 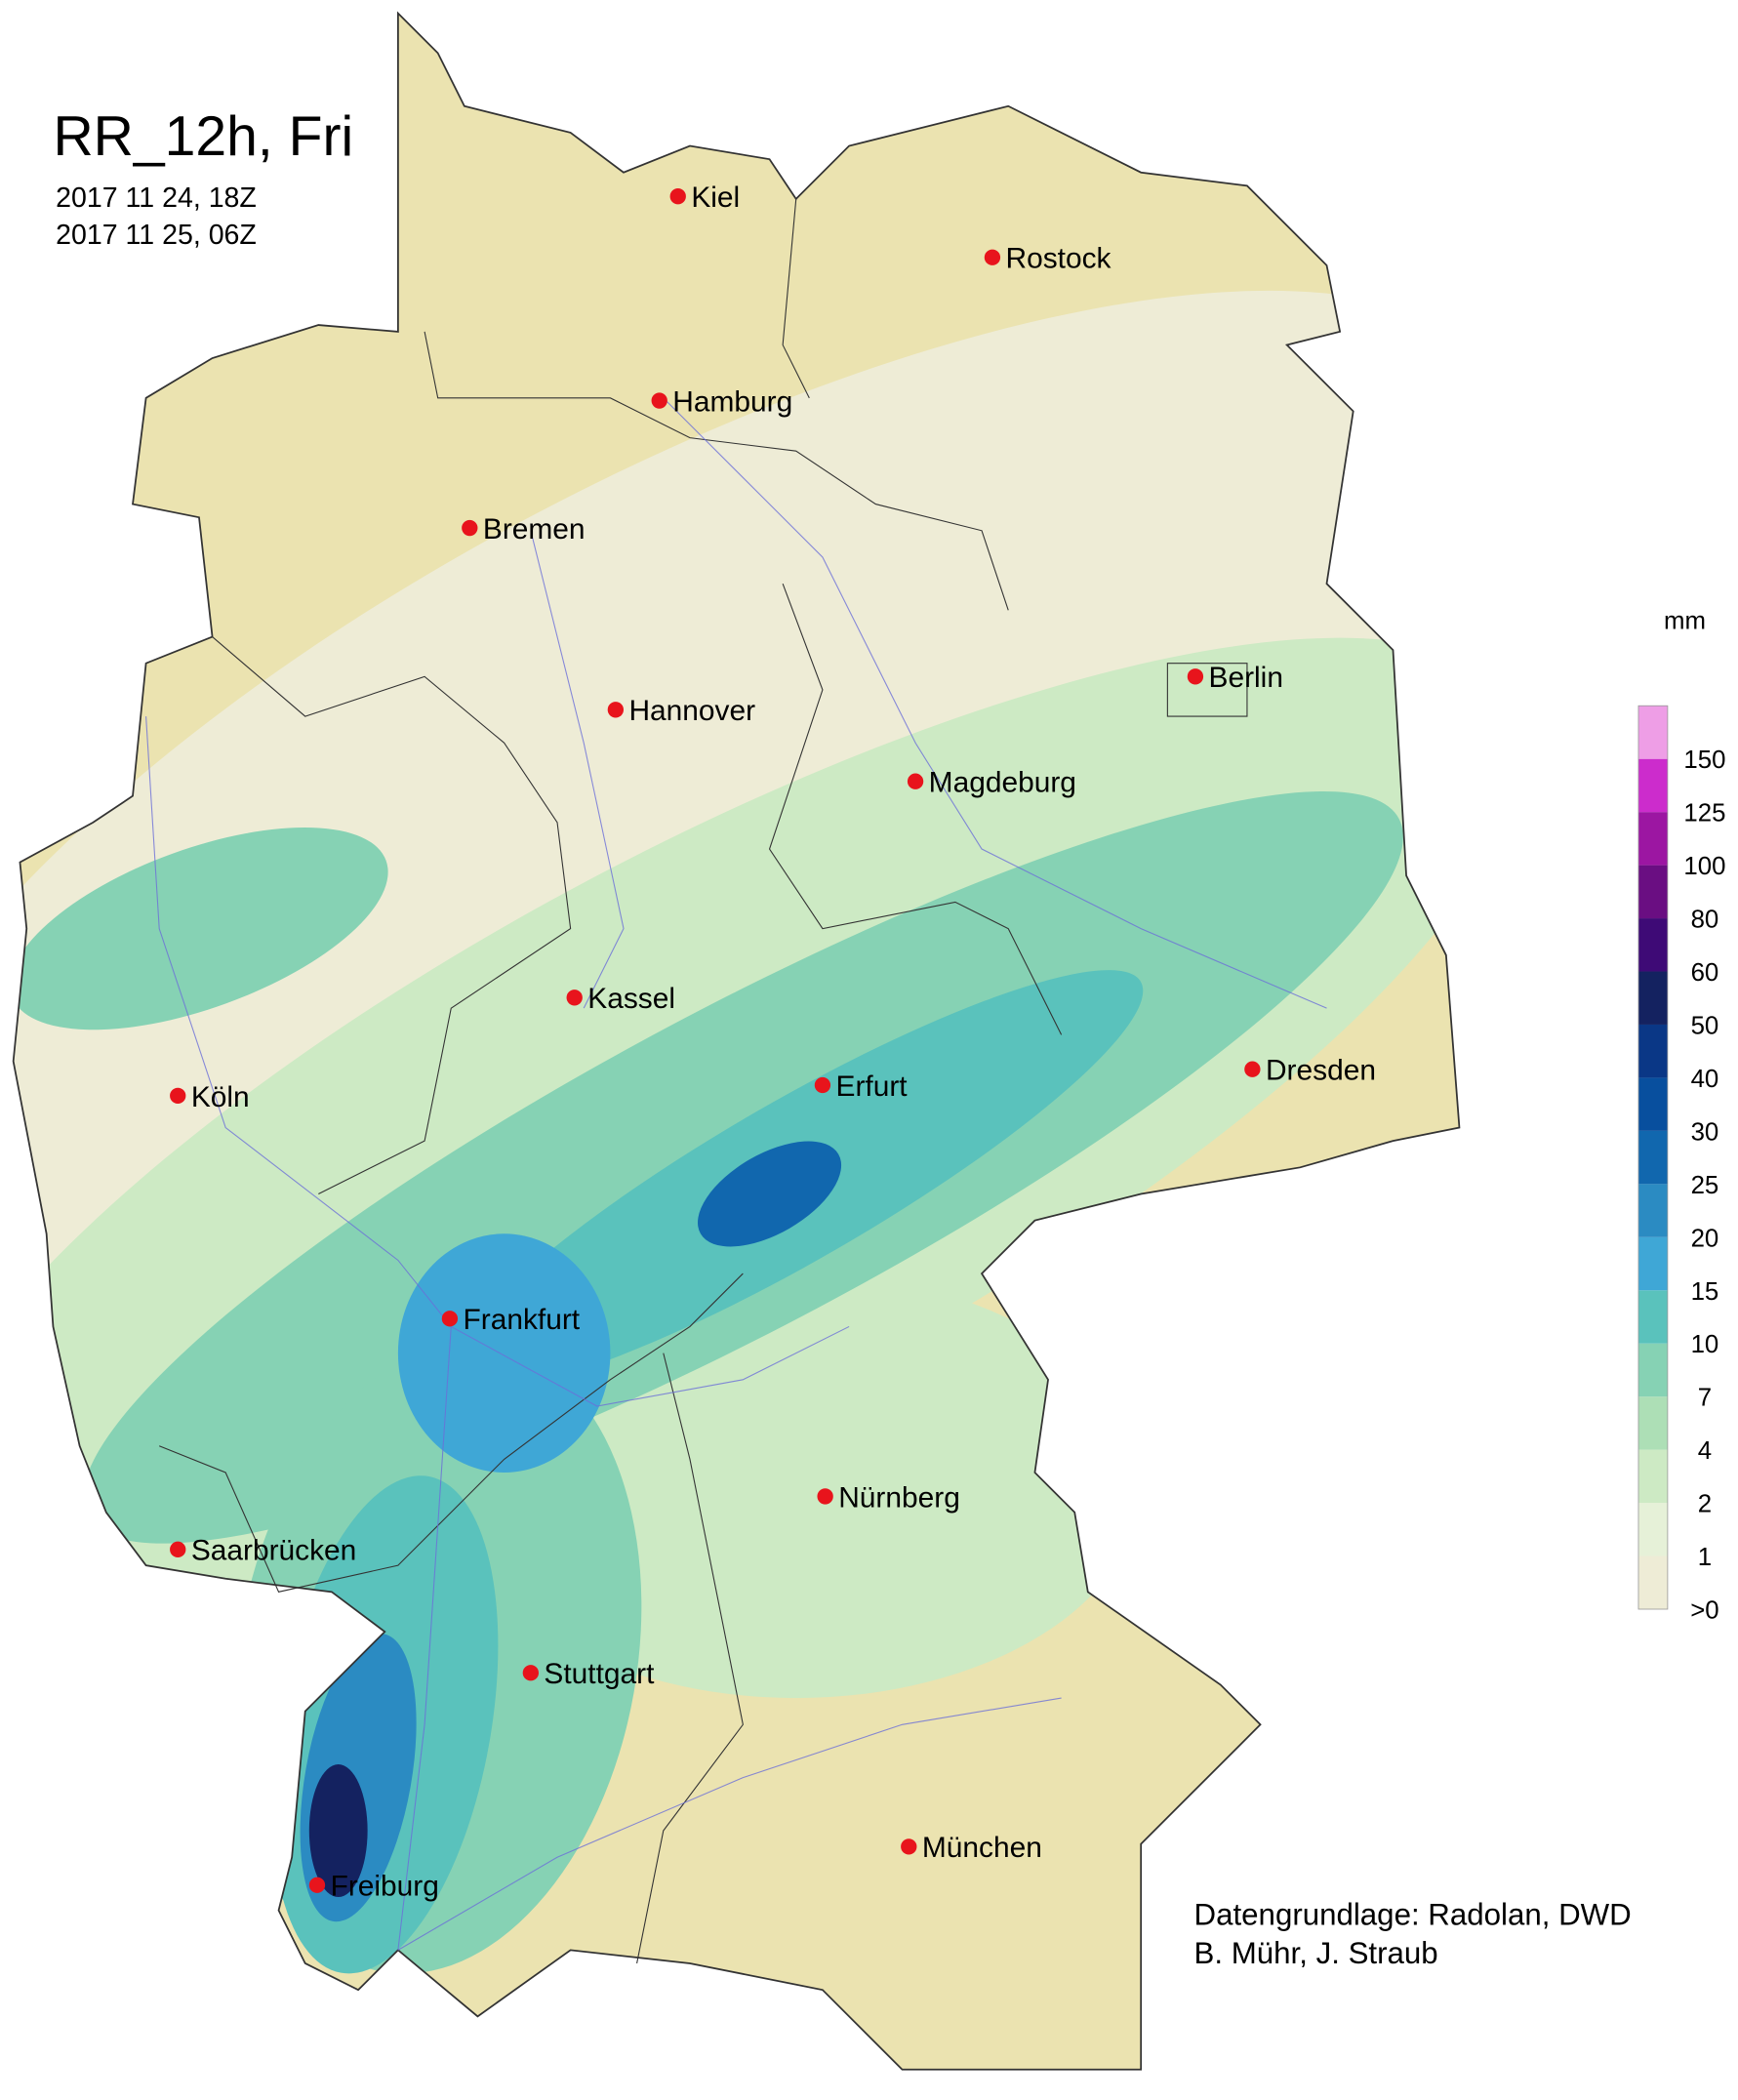 I want to click on legend-tick-label: 2, so click(x=1705, y=1504).